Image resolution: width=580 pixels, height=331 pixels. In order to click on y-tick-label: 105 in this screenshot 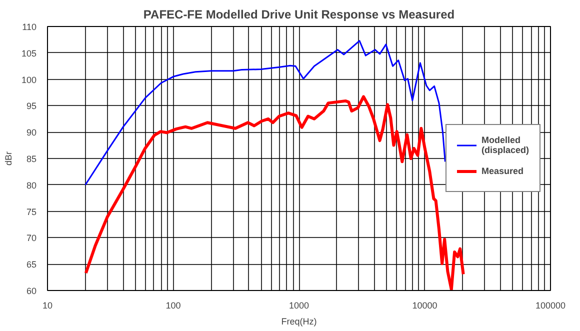, I will do `click(29, 53)`.